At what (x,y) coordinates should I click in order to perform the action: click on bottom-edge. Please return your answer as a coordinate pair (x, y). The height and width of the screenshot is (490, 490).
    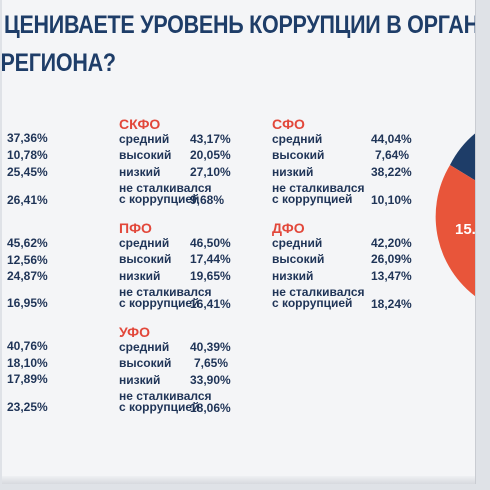
    Looking at the image, I should click on (238, 480).